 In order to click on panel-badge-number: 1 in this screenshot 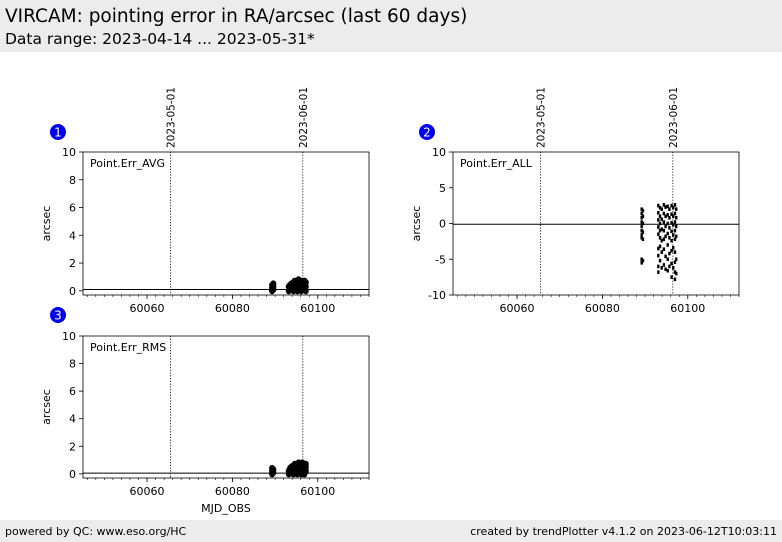, I will do `click(58, 133)`.